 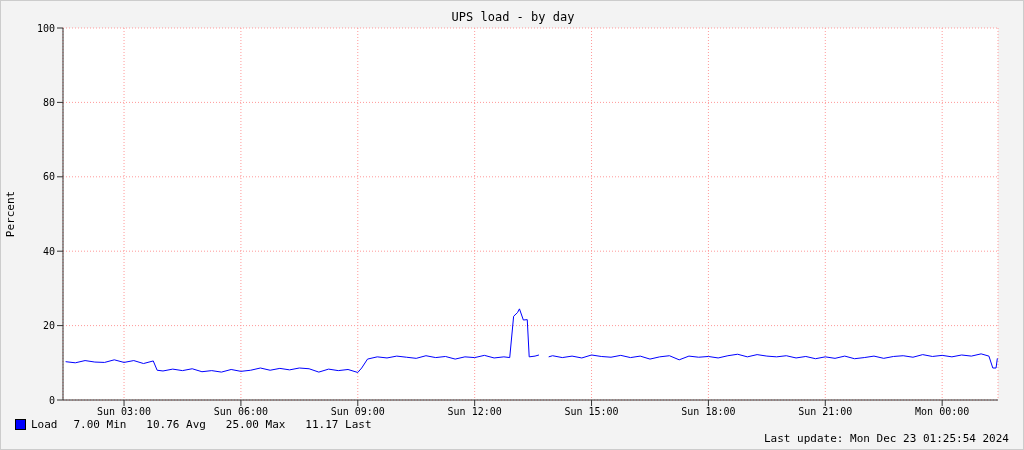 I want to click on x-tick-label: Sun 21:00, so click(x=825, y=412).